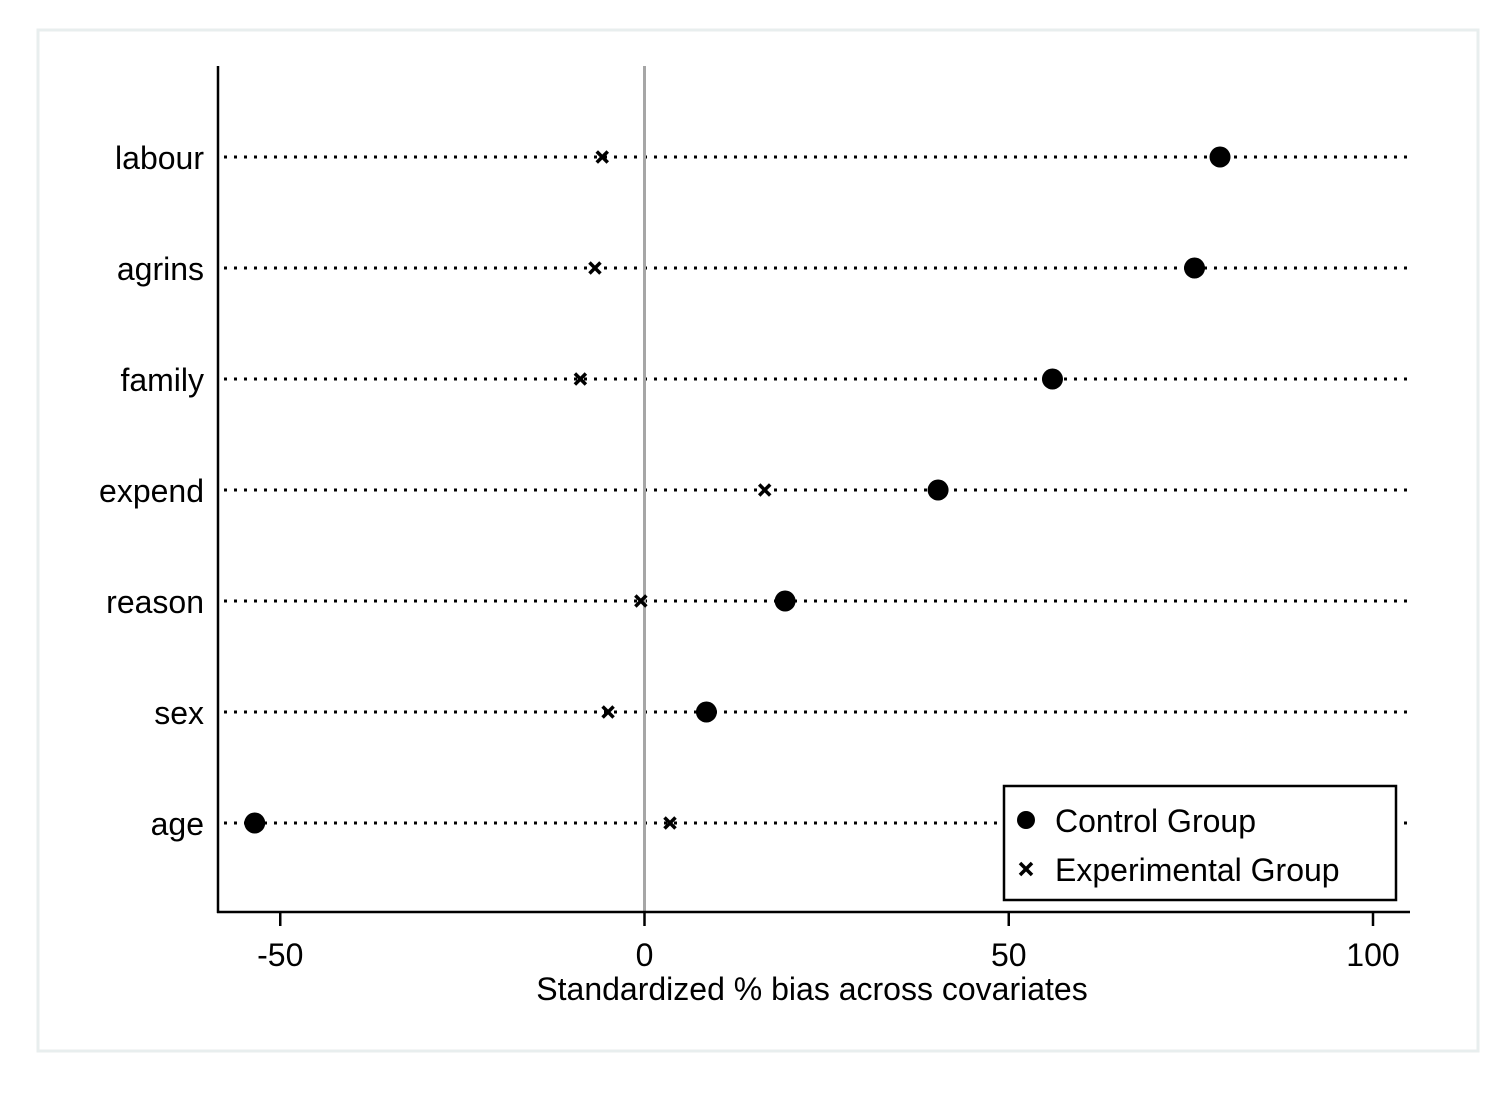  Describe the element at coordinates (162, 380) in the screenshot. I see `category-label-family: family` at that location.